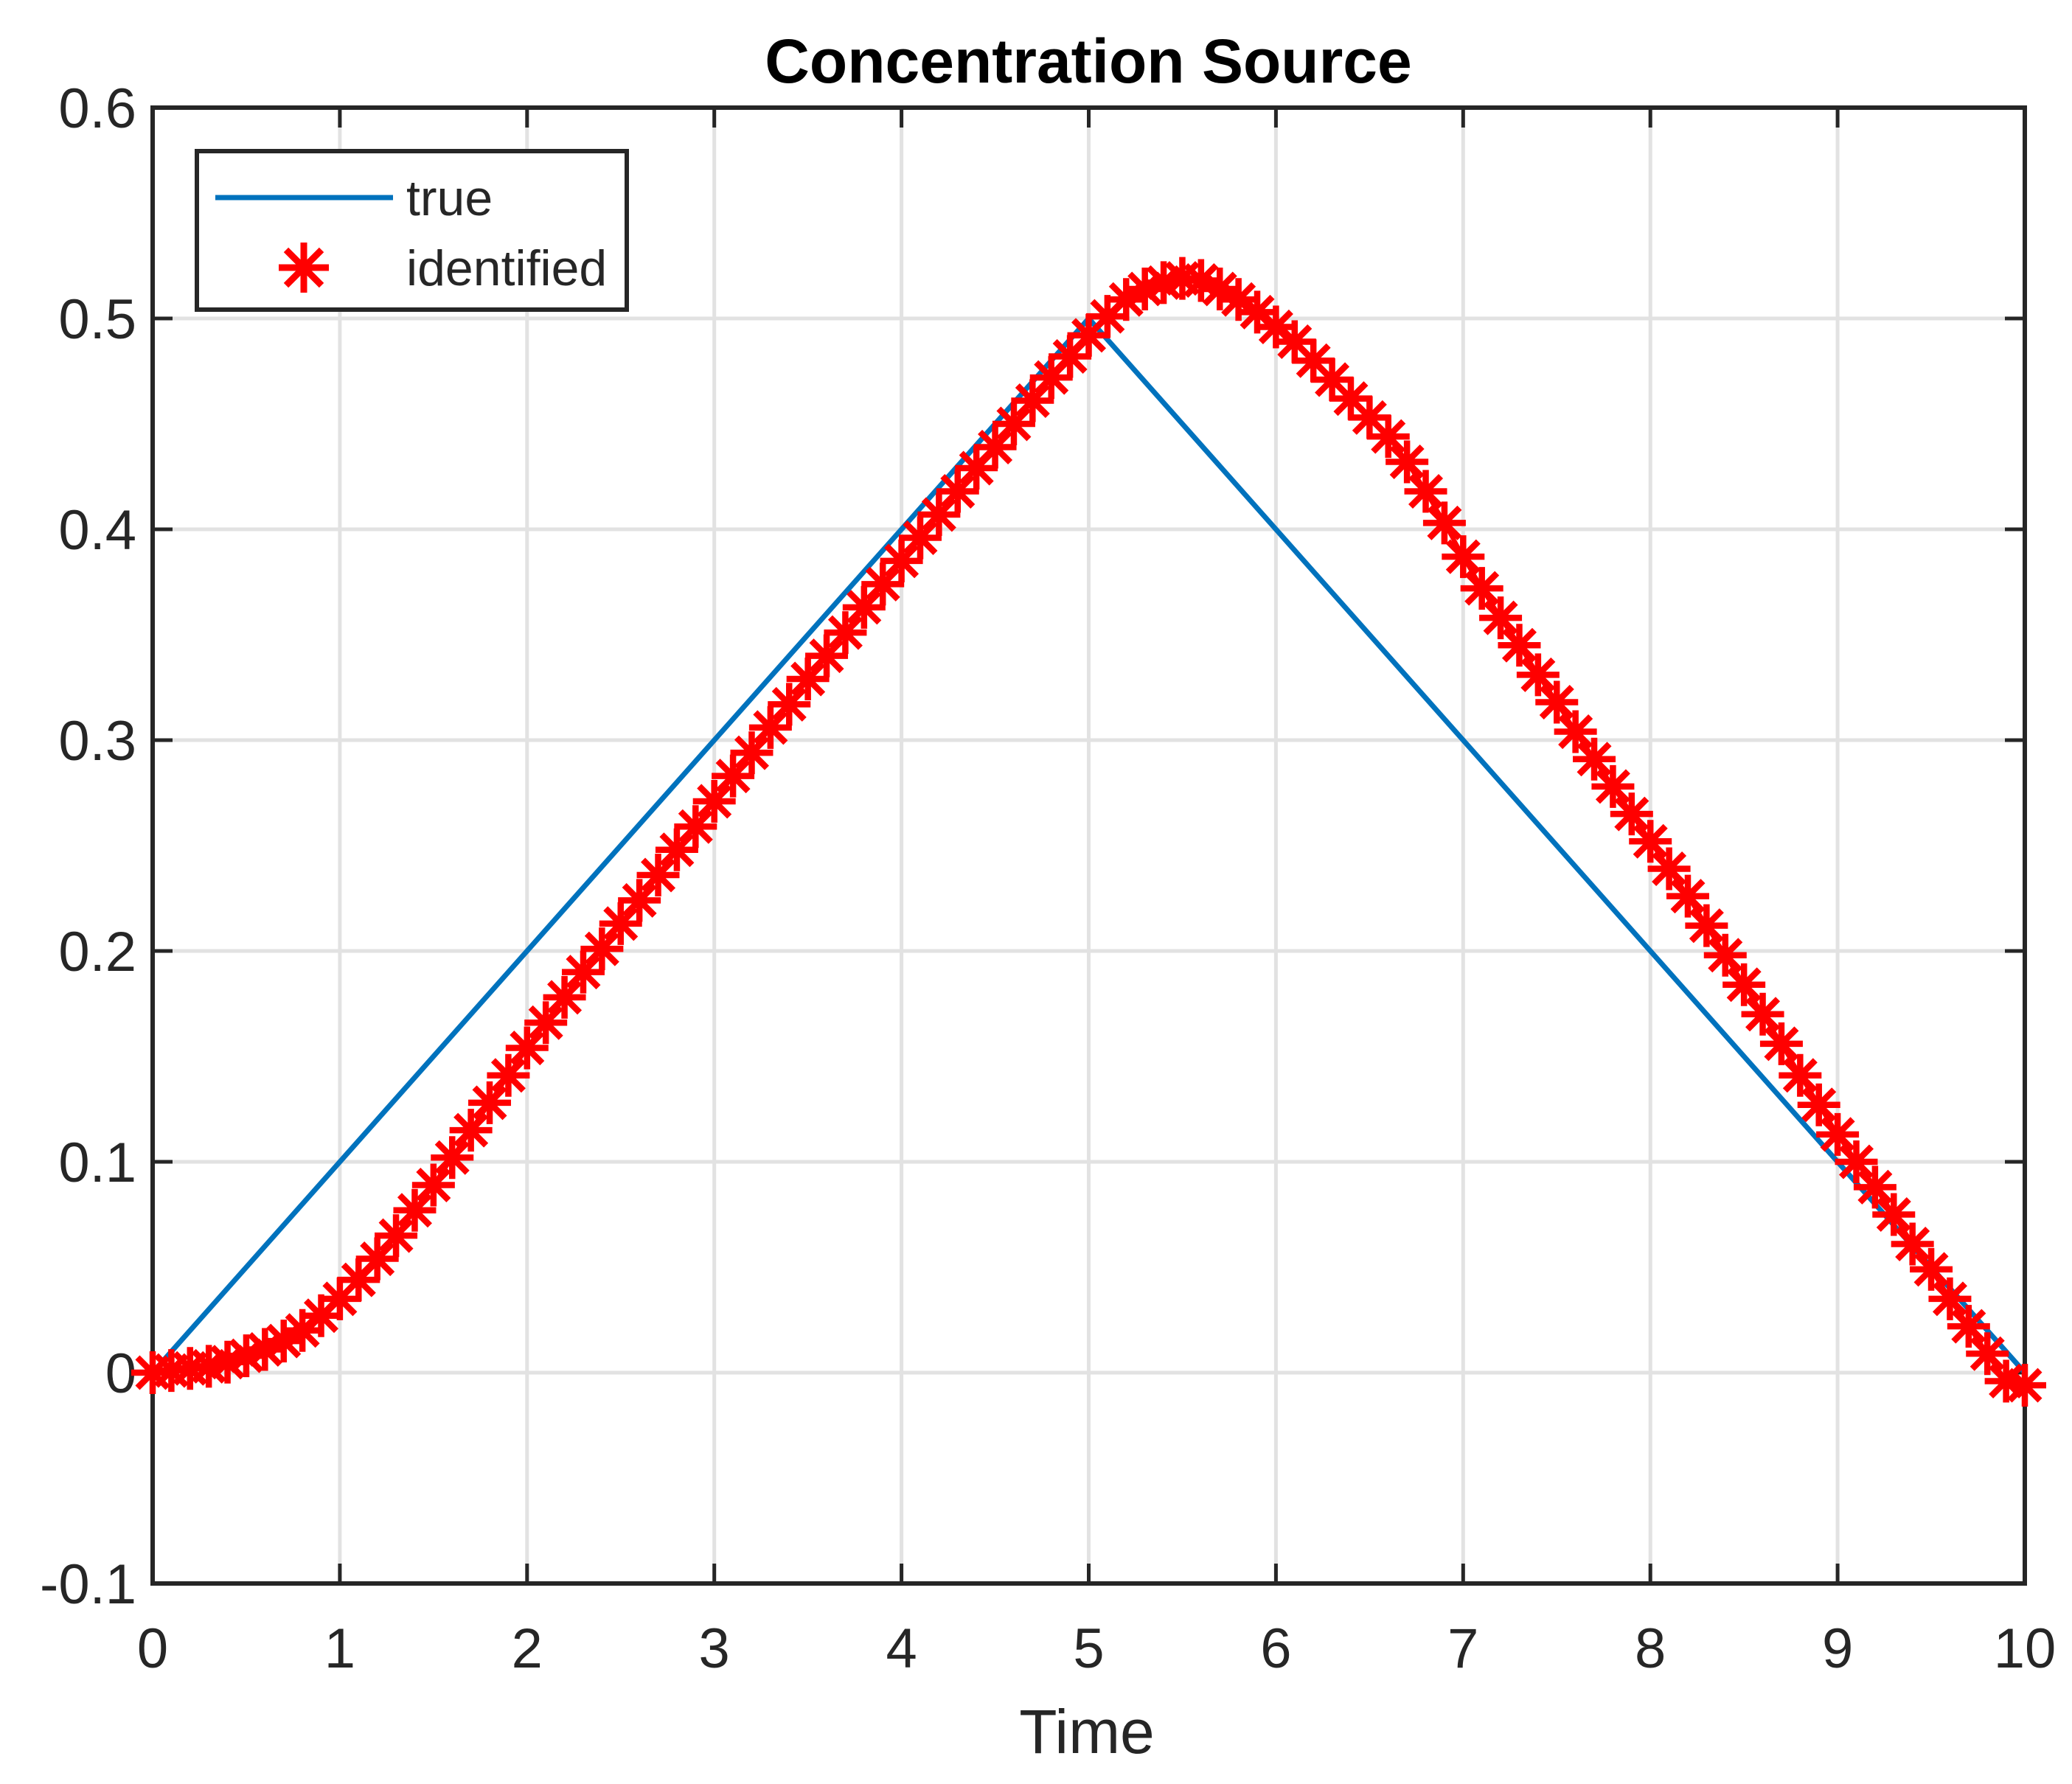 The image size is (2072, 1784). Describe the element at coordinates (449, 198) in the screenshot. I see `legend-label-true: true` at that location.